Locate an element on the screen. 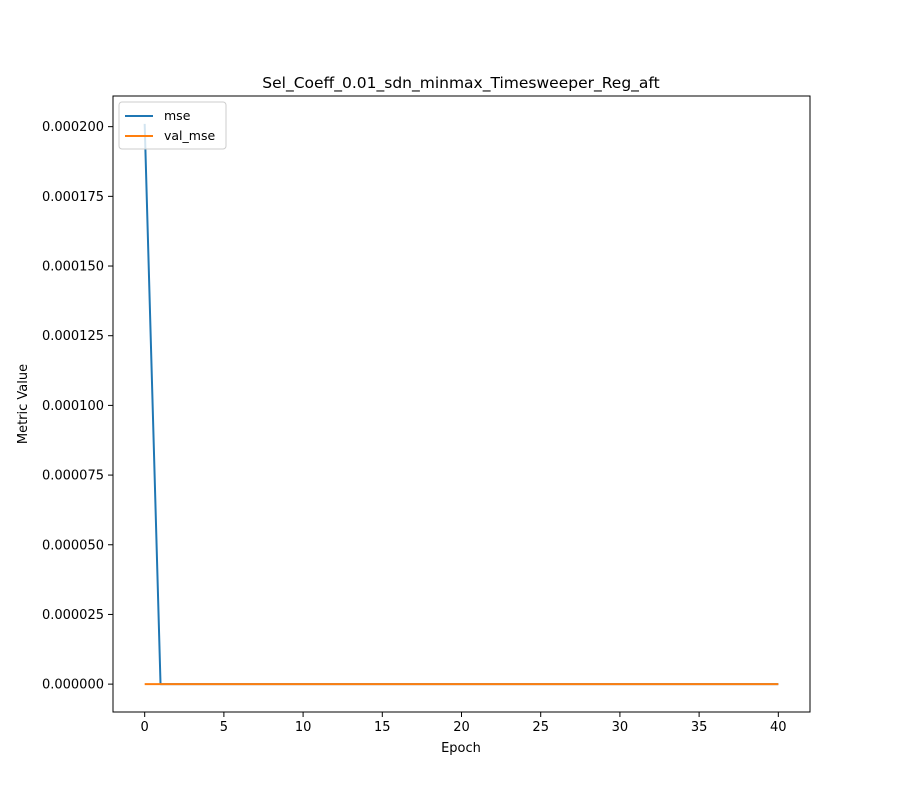 This screenshot has height=800, width=900. y-axis-label: Metric Value is located at coordinates (23, 404).